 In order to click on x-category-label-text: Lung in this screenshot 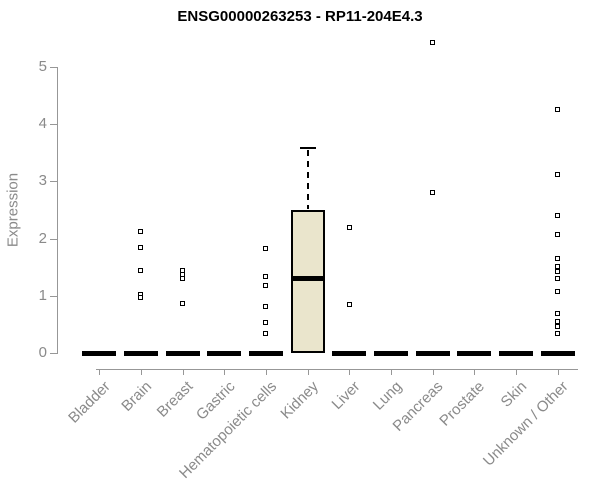, I will do `click(387, 396)`.